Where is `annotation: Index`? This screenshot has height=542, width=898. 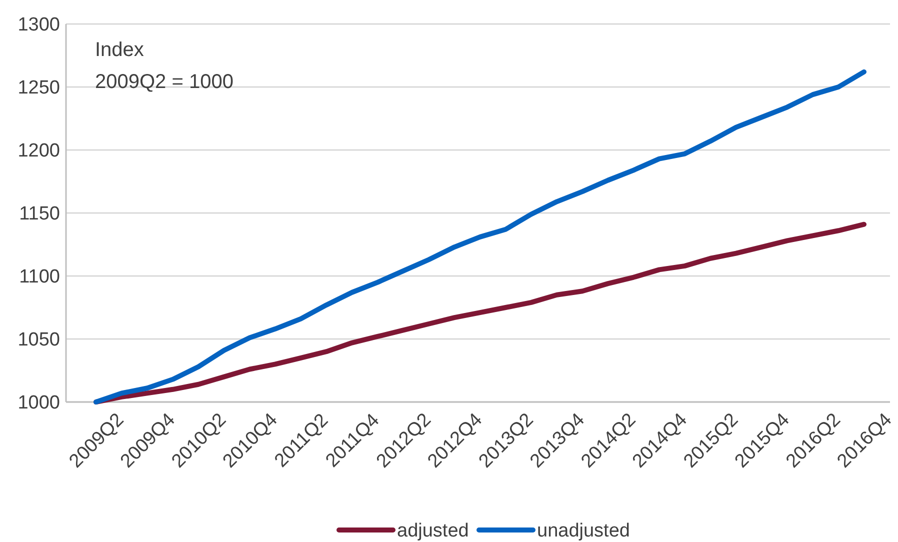
annotation: Index is located at coordinates (119, 50).